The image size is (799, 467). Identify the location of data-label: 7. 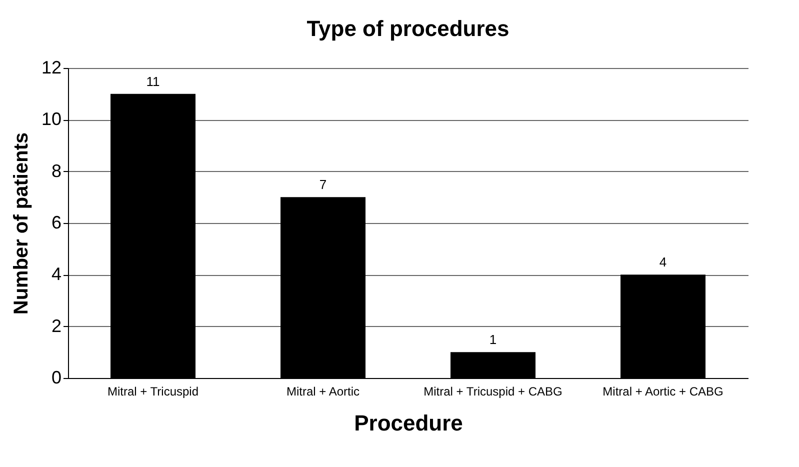
(323, 184).